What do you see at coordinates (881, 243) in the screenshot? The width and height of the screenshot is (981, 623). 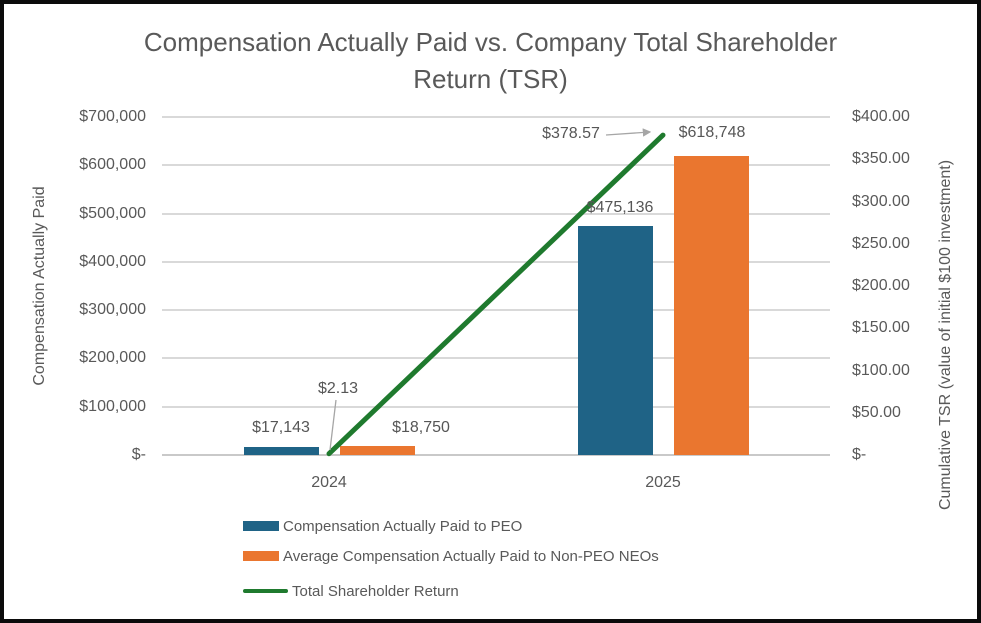 I see `right-axis-tick: $250.00` at bounding box center [881, 243].